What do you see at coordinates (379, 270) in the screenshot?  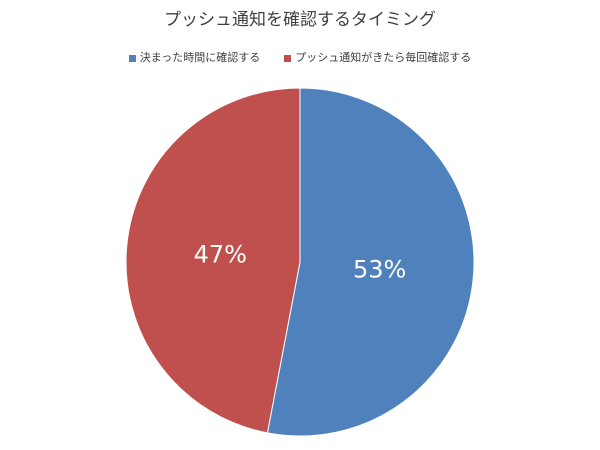 I see `pie-label-fixed-time: 53%` at bounding box center [379, 270].